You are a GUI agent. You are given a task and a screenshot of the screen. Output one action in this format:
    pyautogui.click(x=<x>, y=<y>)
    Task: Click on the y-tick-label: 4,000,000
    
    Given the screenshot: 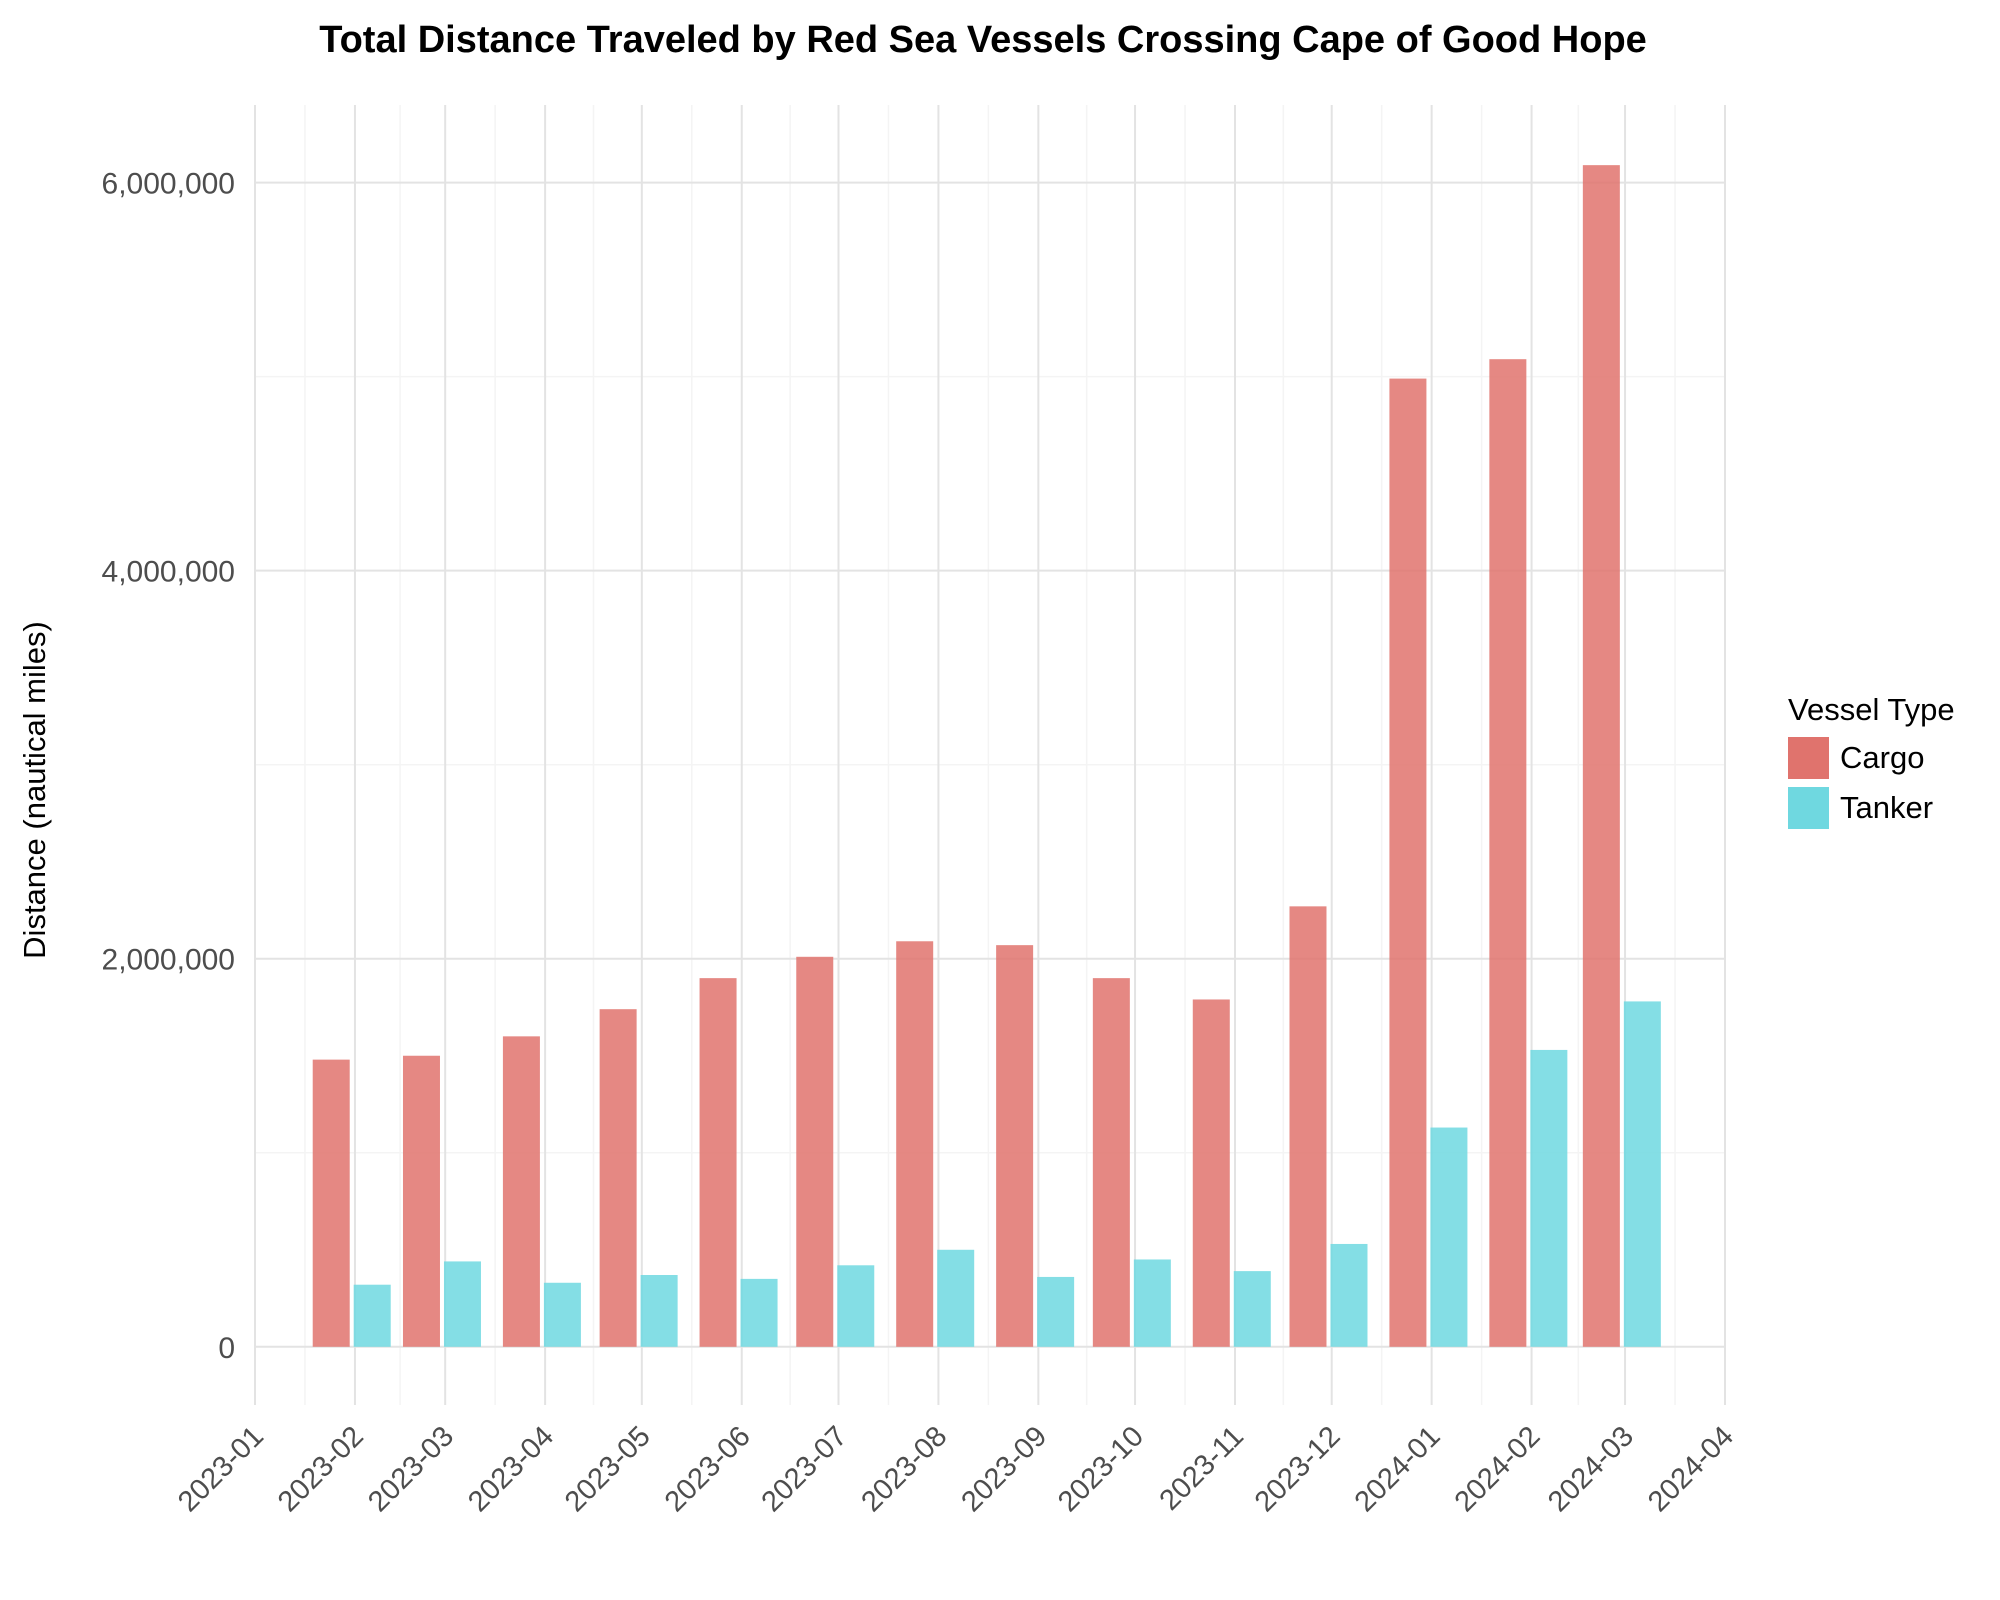 What is the action you would take?
    pyautogui.click(x=168, y=572)
    